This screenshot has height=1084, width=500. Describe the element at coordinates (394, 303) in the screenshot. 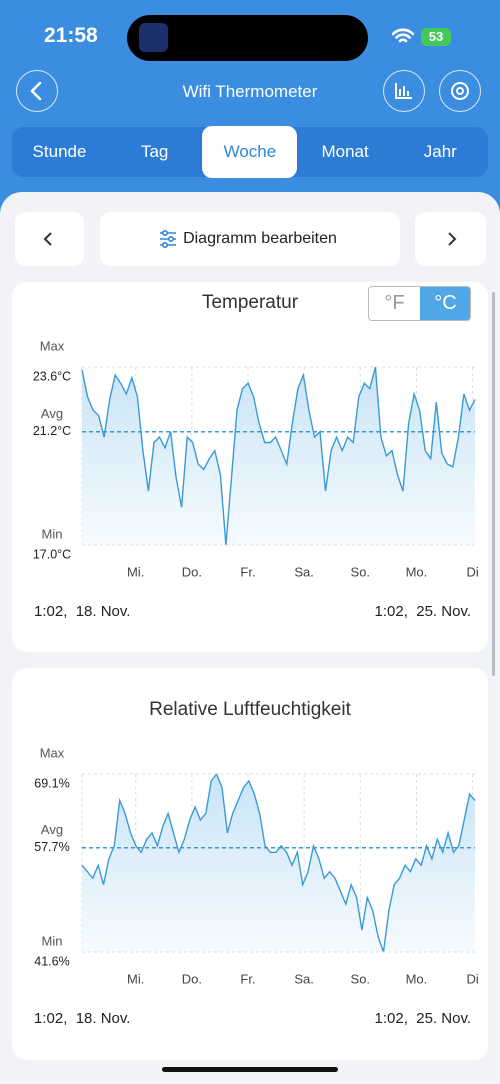

I see `unit-option: °F` at that location.